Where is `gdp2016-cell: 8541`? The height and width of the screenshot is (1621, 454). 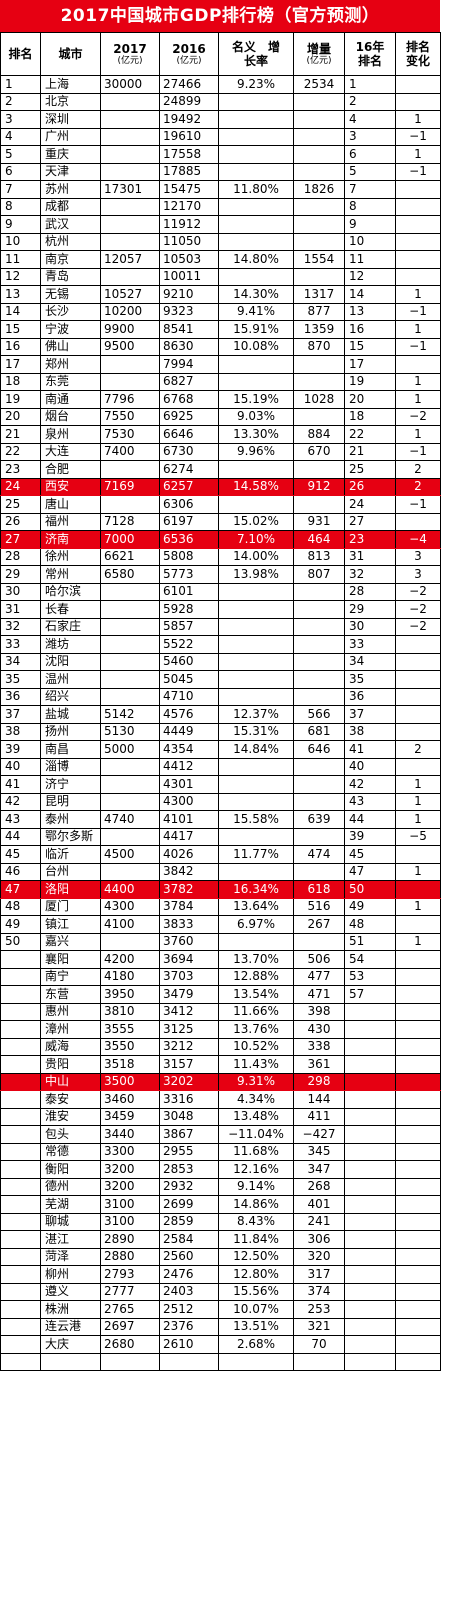 gdp2016-cell: 8541 is located at coordinates (189, 329).